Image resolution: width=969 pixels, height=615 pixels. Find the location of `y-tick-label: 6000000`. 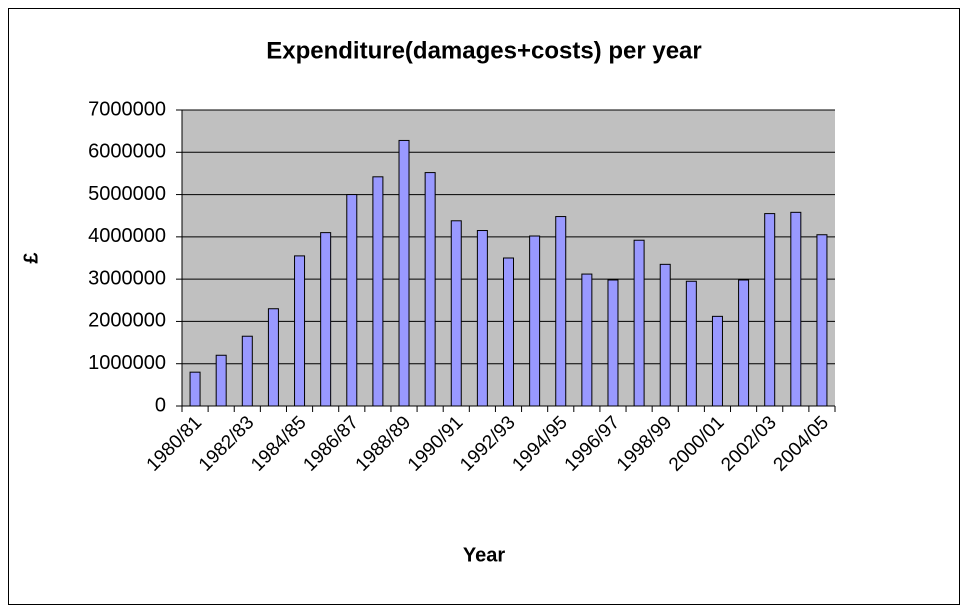

y-tick-label: 6000000 is located at coordinates (127, 152).